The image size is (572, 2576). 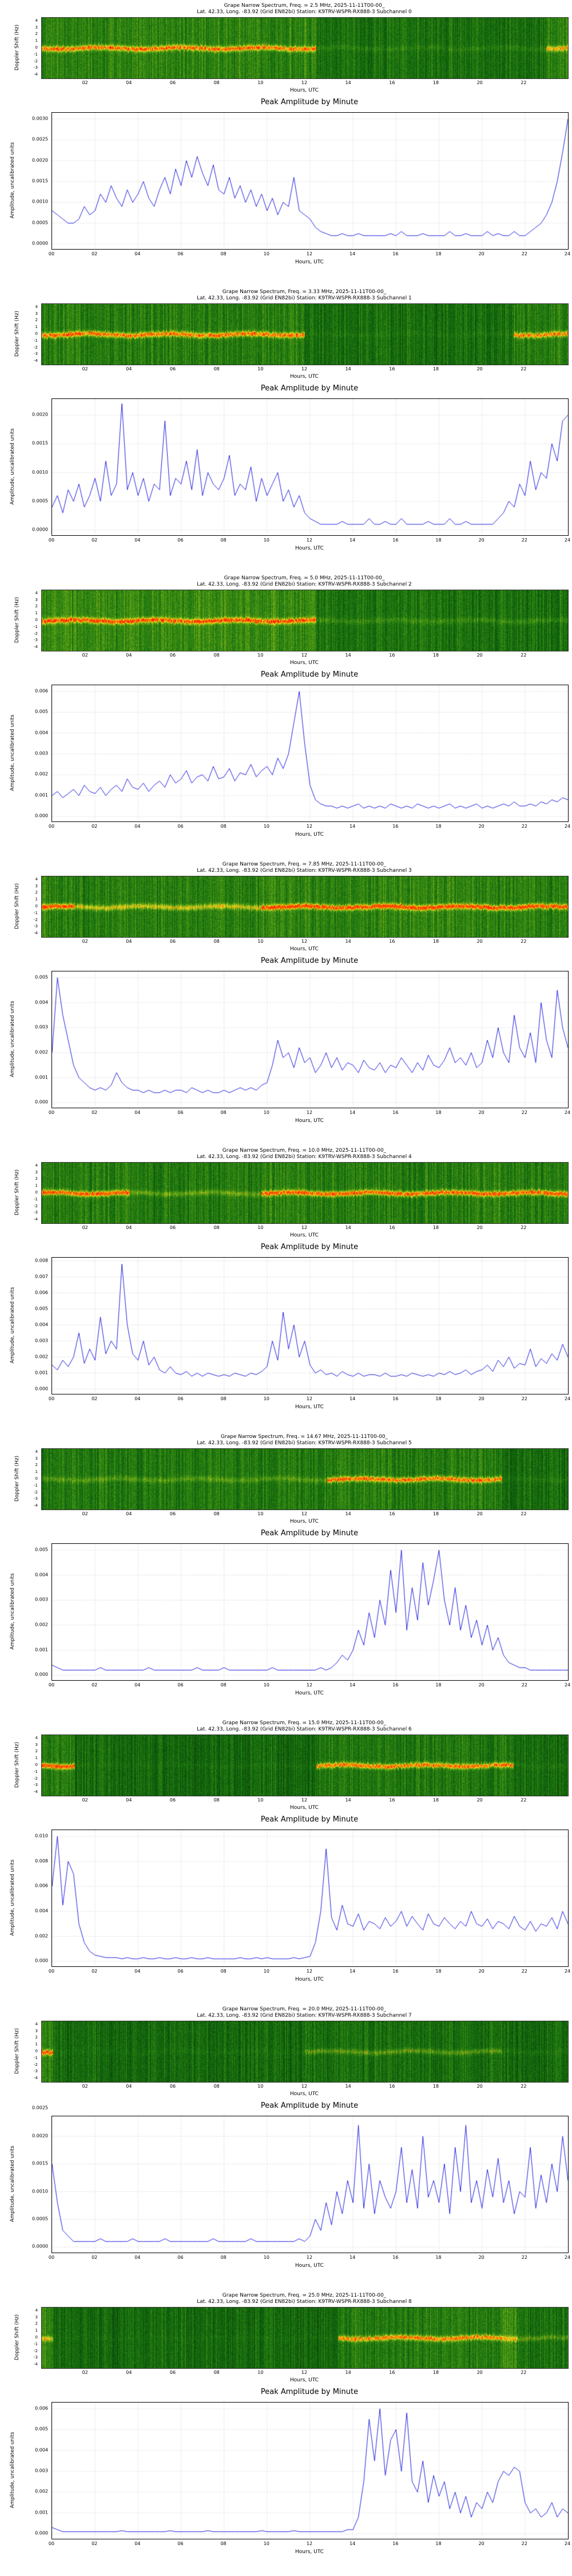 What do you see at coordinates (310, 467) in the screenshot?
I see `amplitude-plot` at bounding box center [310, 467].